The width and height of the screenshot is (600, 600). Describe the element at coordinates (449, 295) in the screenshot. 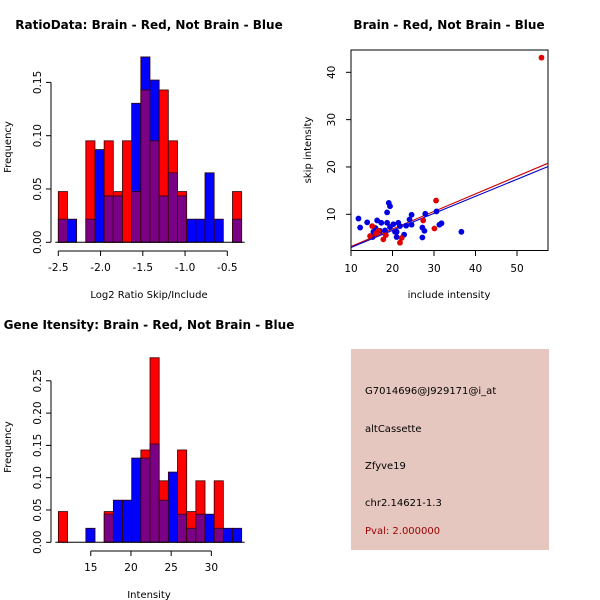

I see `scatter-xlabel: include intensity` at that location.